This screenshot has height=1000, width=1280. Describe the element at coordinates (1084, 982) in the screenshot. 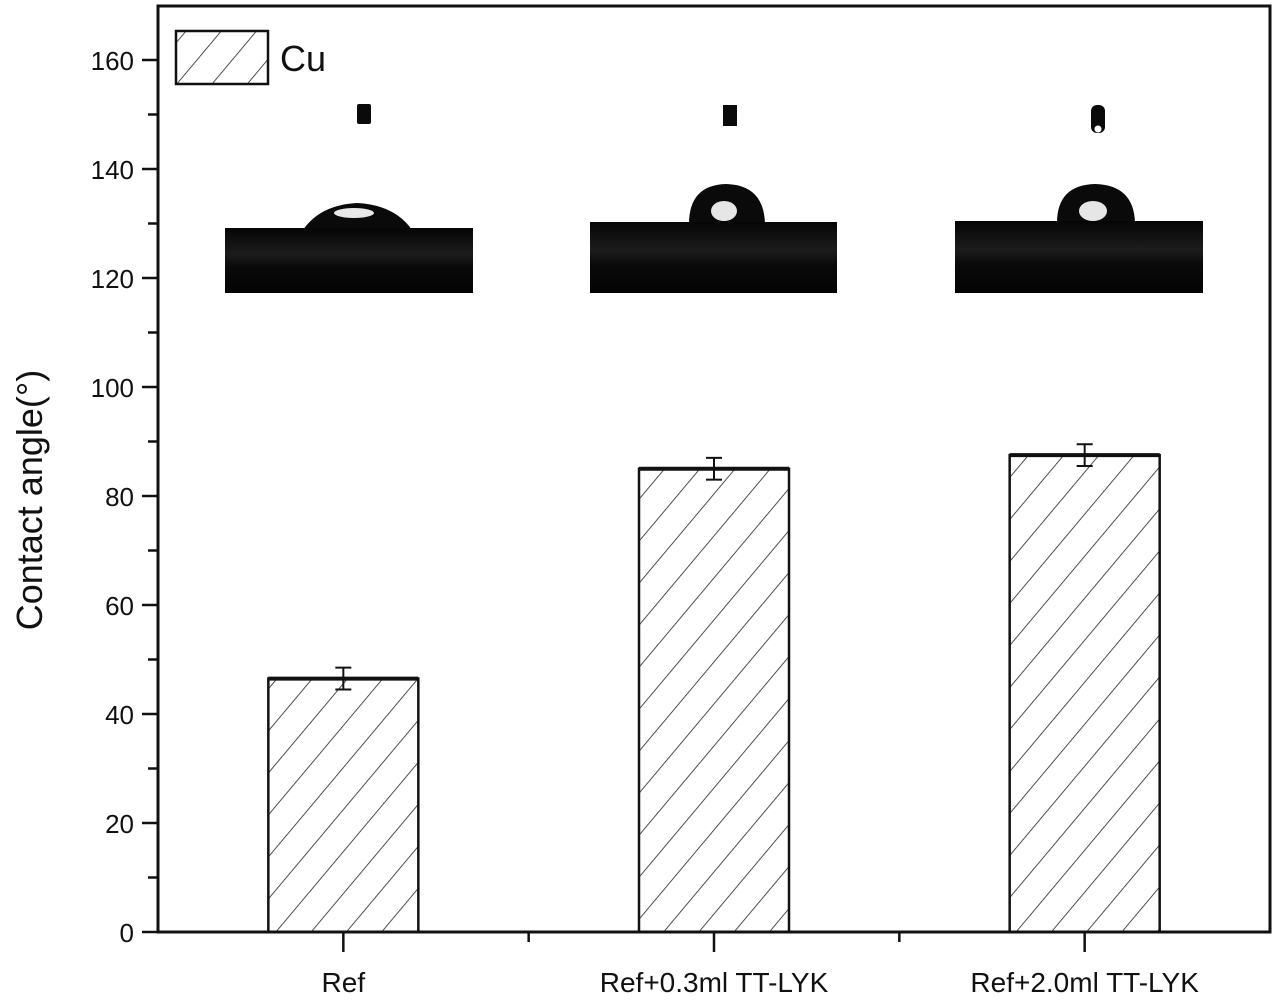

I see `x-category-label: Ref+2.0ml TT-LYK` at that location.